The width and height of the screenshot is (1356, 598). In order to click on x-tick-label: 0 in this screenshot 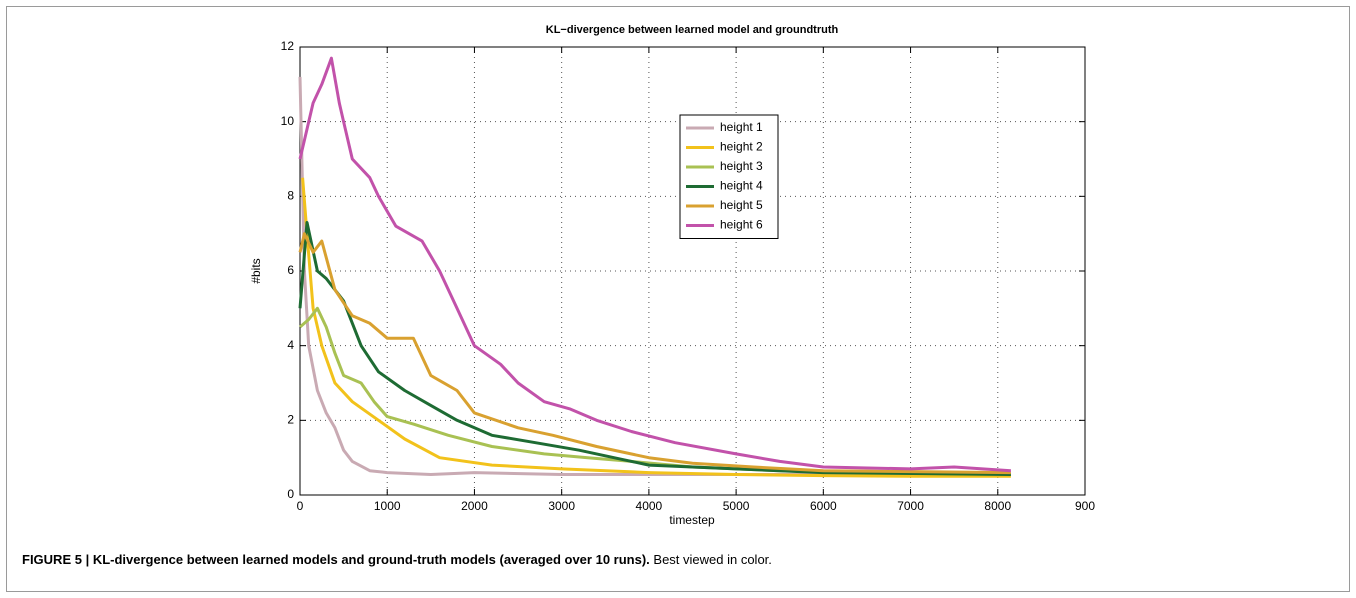, I will do `click(300, 506)`.